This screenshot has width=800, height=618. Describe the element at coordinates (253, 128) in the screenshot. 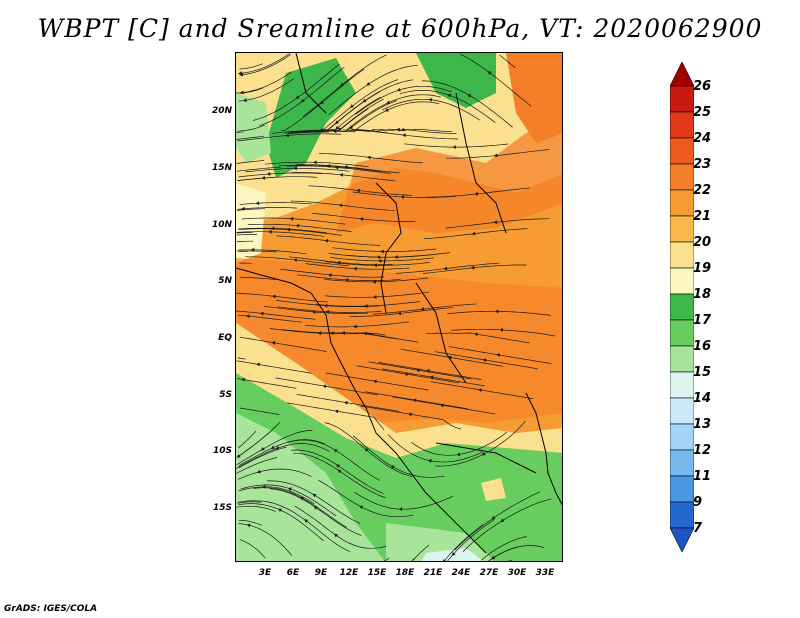

I see `lightgreen-nw-patch` at that location.